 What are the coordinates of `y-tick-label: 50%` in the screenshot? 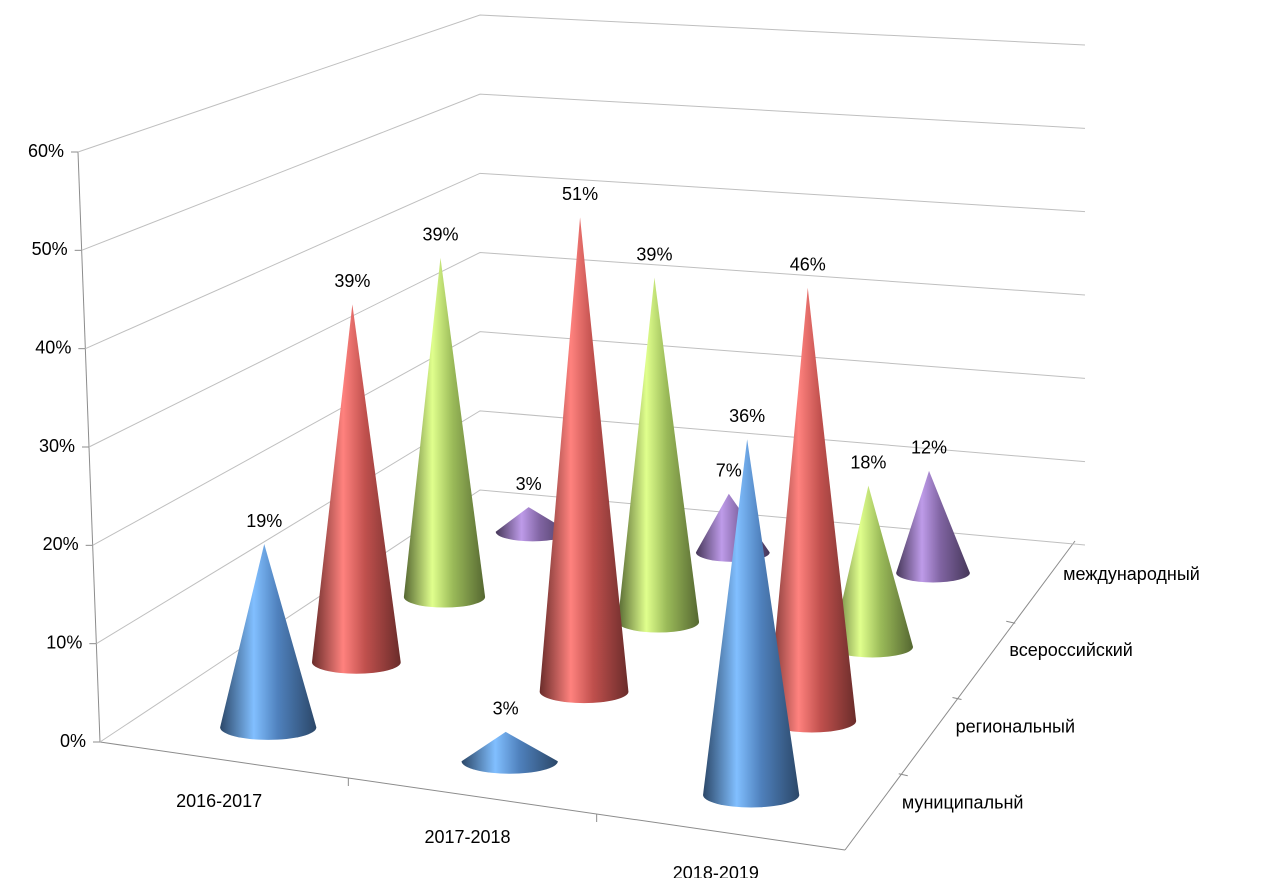 It's located at (50, 249).